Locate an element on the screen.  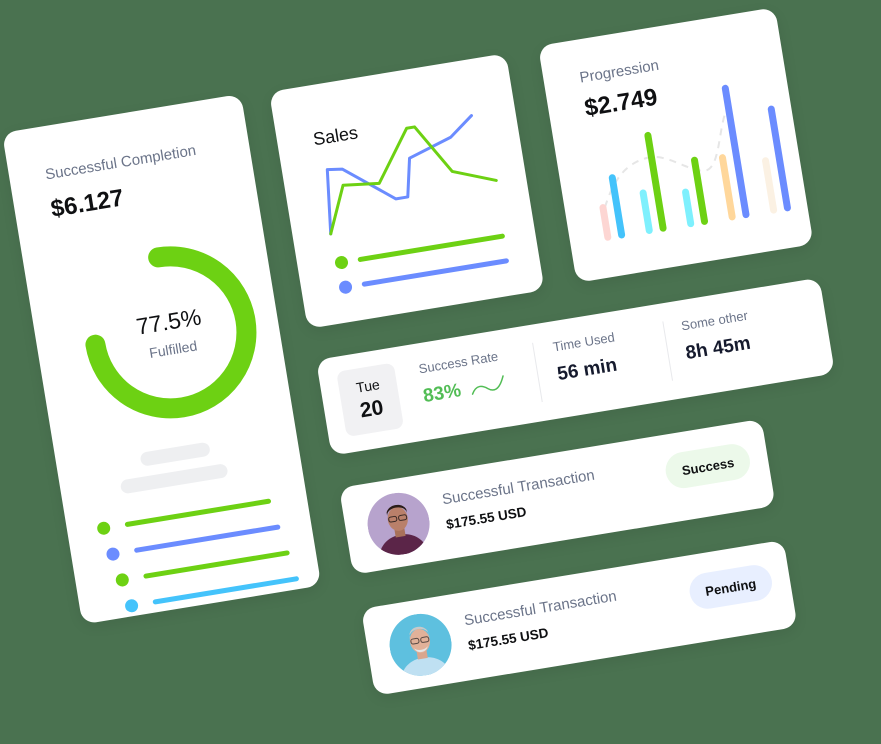
sales-card: Sales is located at coordinates (407, 191).